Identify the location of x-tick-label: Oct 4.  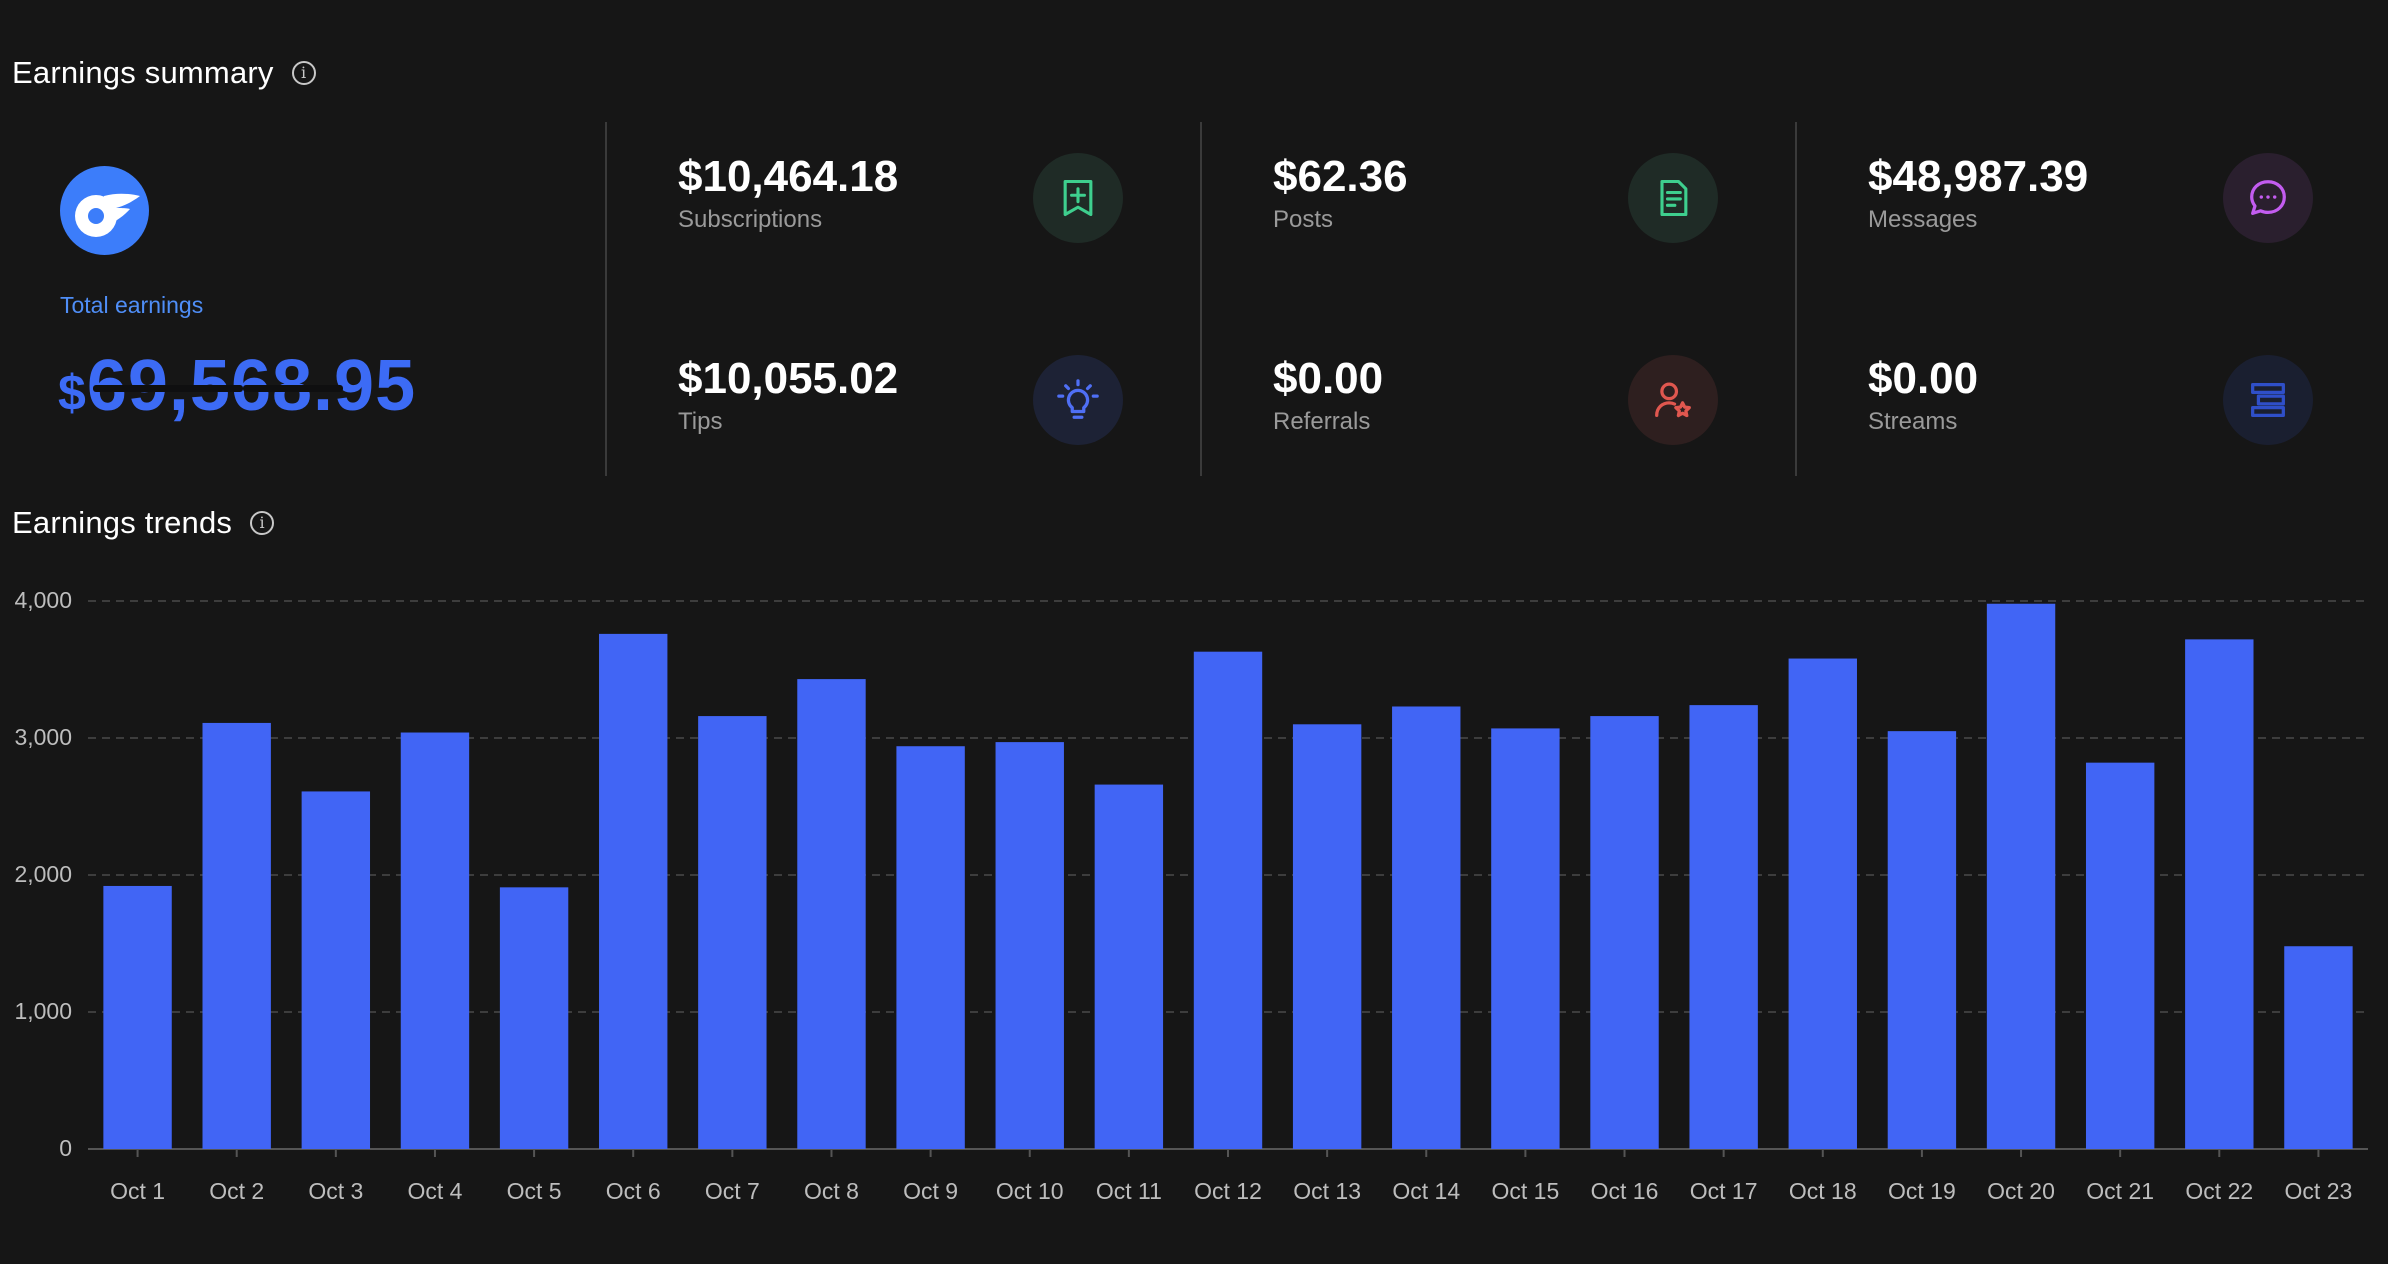
(435, 1191).